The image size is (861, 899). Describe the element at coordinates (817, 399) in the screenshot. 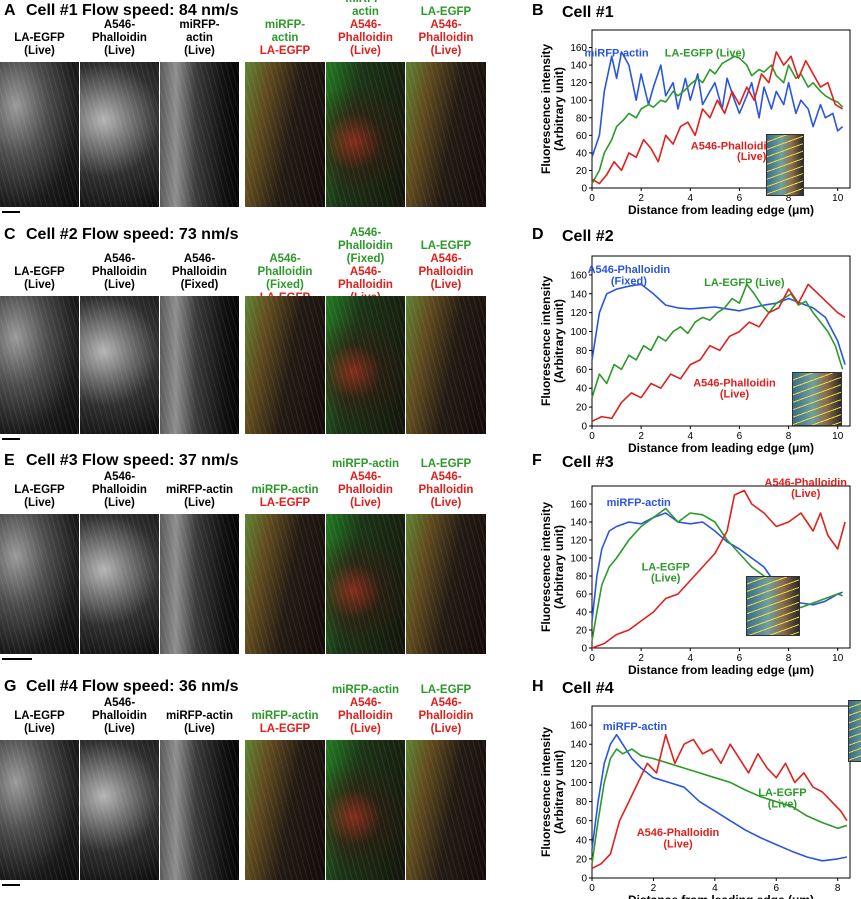

I see `inset-image` at that location.